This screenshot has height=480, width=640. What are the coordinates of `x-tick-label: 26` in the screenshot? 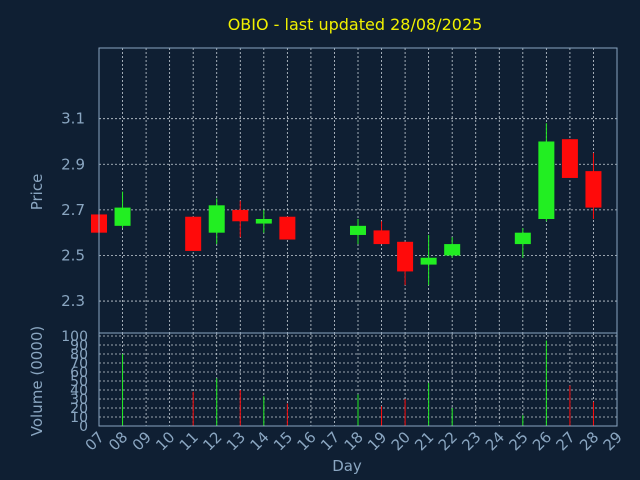 It's located at (542, 441).